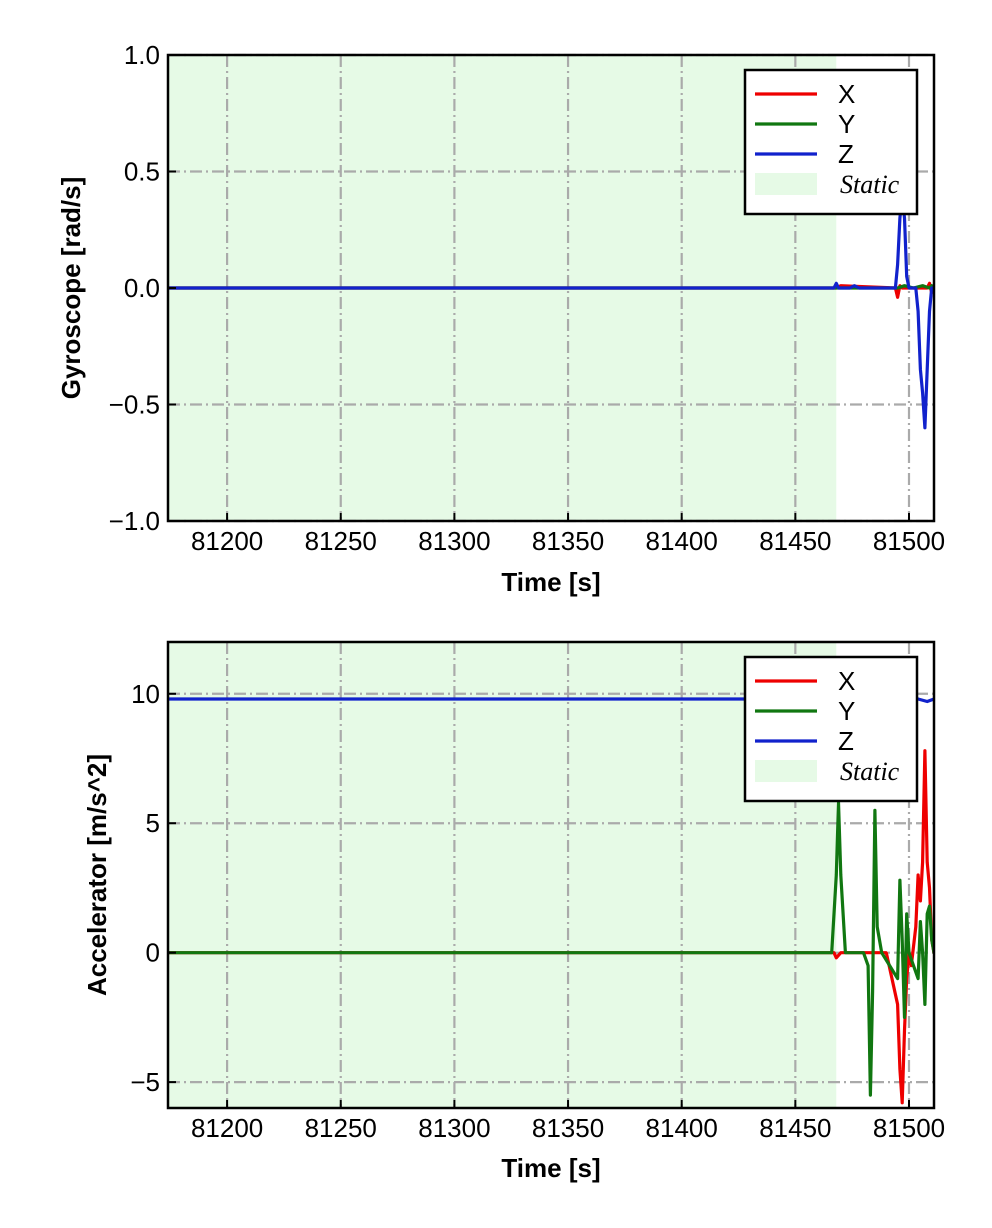 The height and width of the screenshot is (1228, 992). I want to click on gyro-xtick-label-81300: 81300, so click(454, 541).